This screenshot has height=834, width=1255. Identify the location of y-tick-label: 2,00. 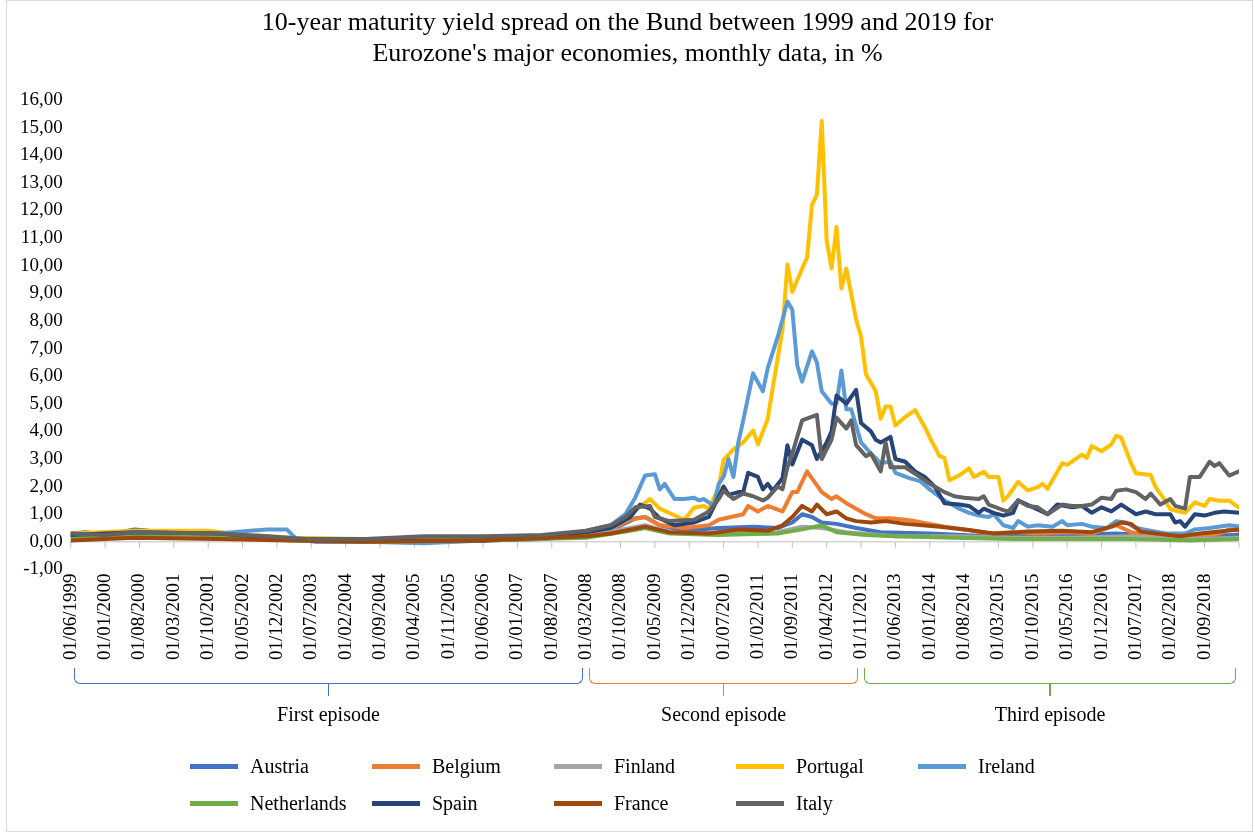
(46, 485).